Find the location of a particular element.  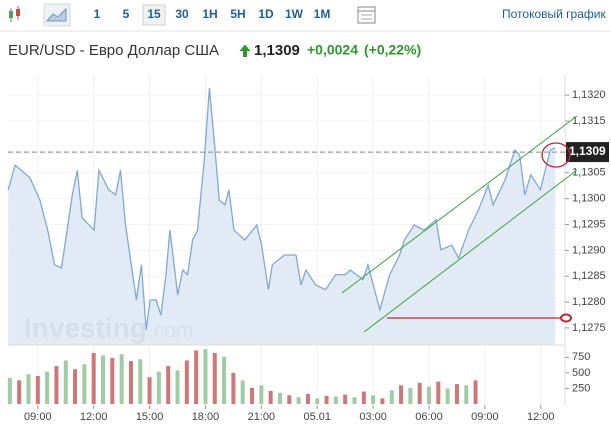

streaming-link: Потоковый график is located at coordinates (554, 14).